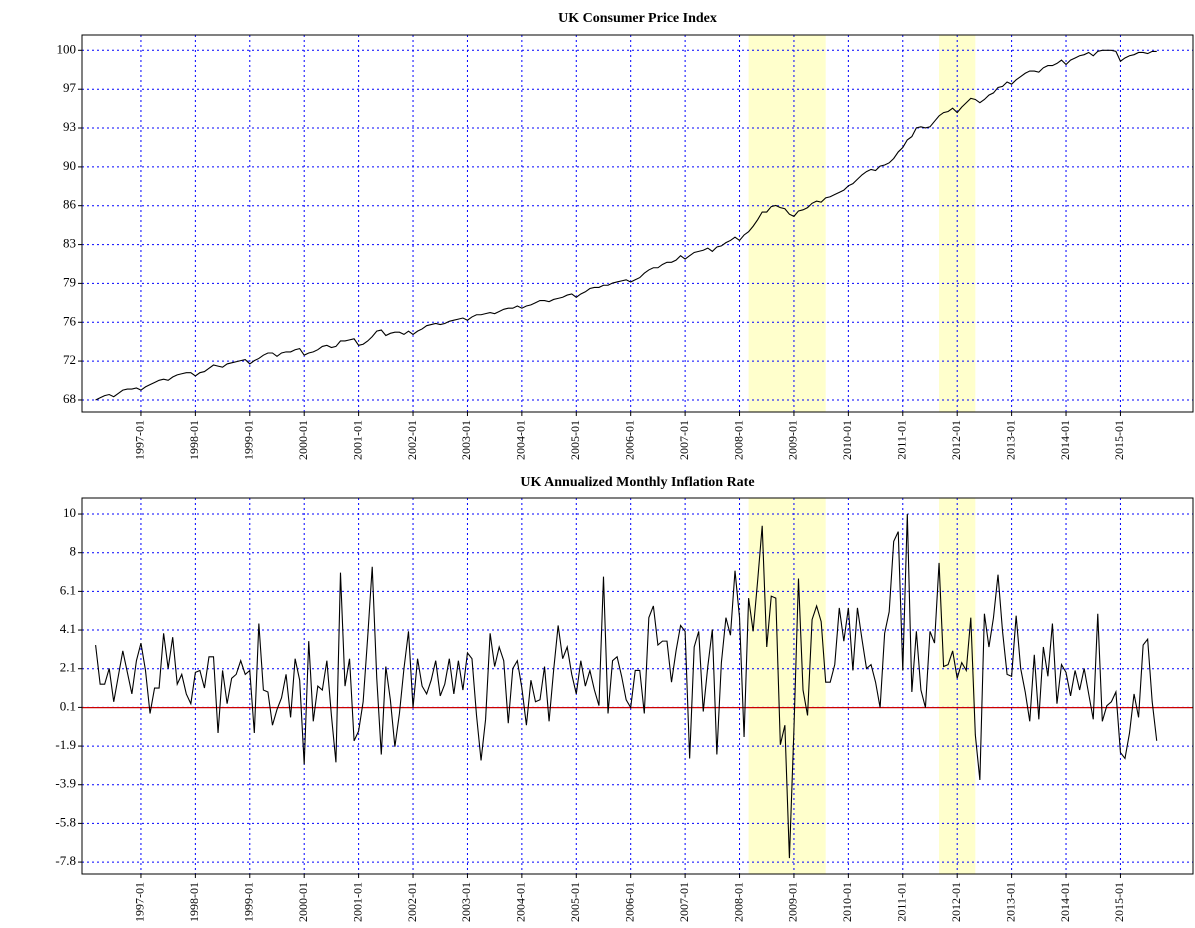  Describe the element at coordinates (68, 628) in the screenshot. I see `y-tick-label: 4.1` at that location.